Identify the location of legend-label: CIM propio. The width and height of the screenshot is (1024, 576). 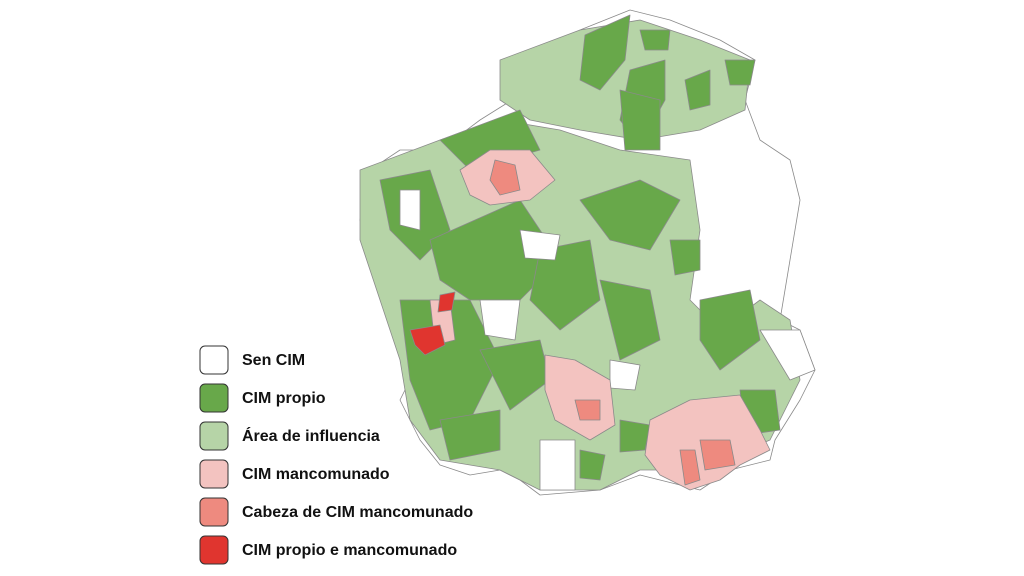
(284, 398).